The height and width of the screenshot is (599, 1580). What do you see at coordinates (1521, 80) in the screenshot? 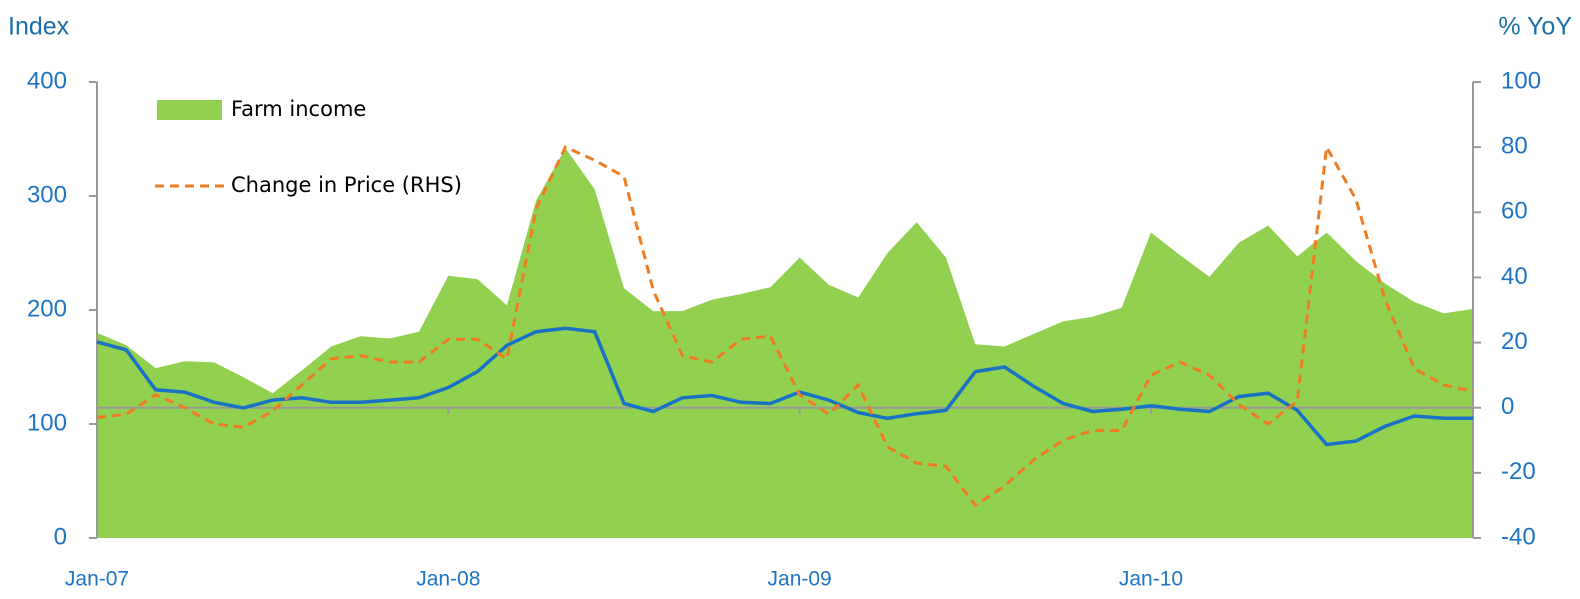
I see `y2-tick-label: 100` at bounding box center [1521, 80].